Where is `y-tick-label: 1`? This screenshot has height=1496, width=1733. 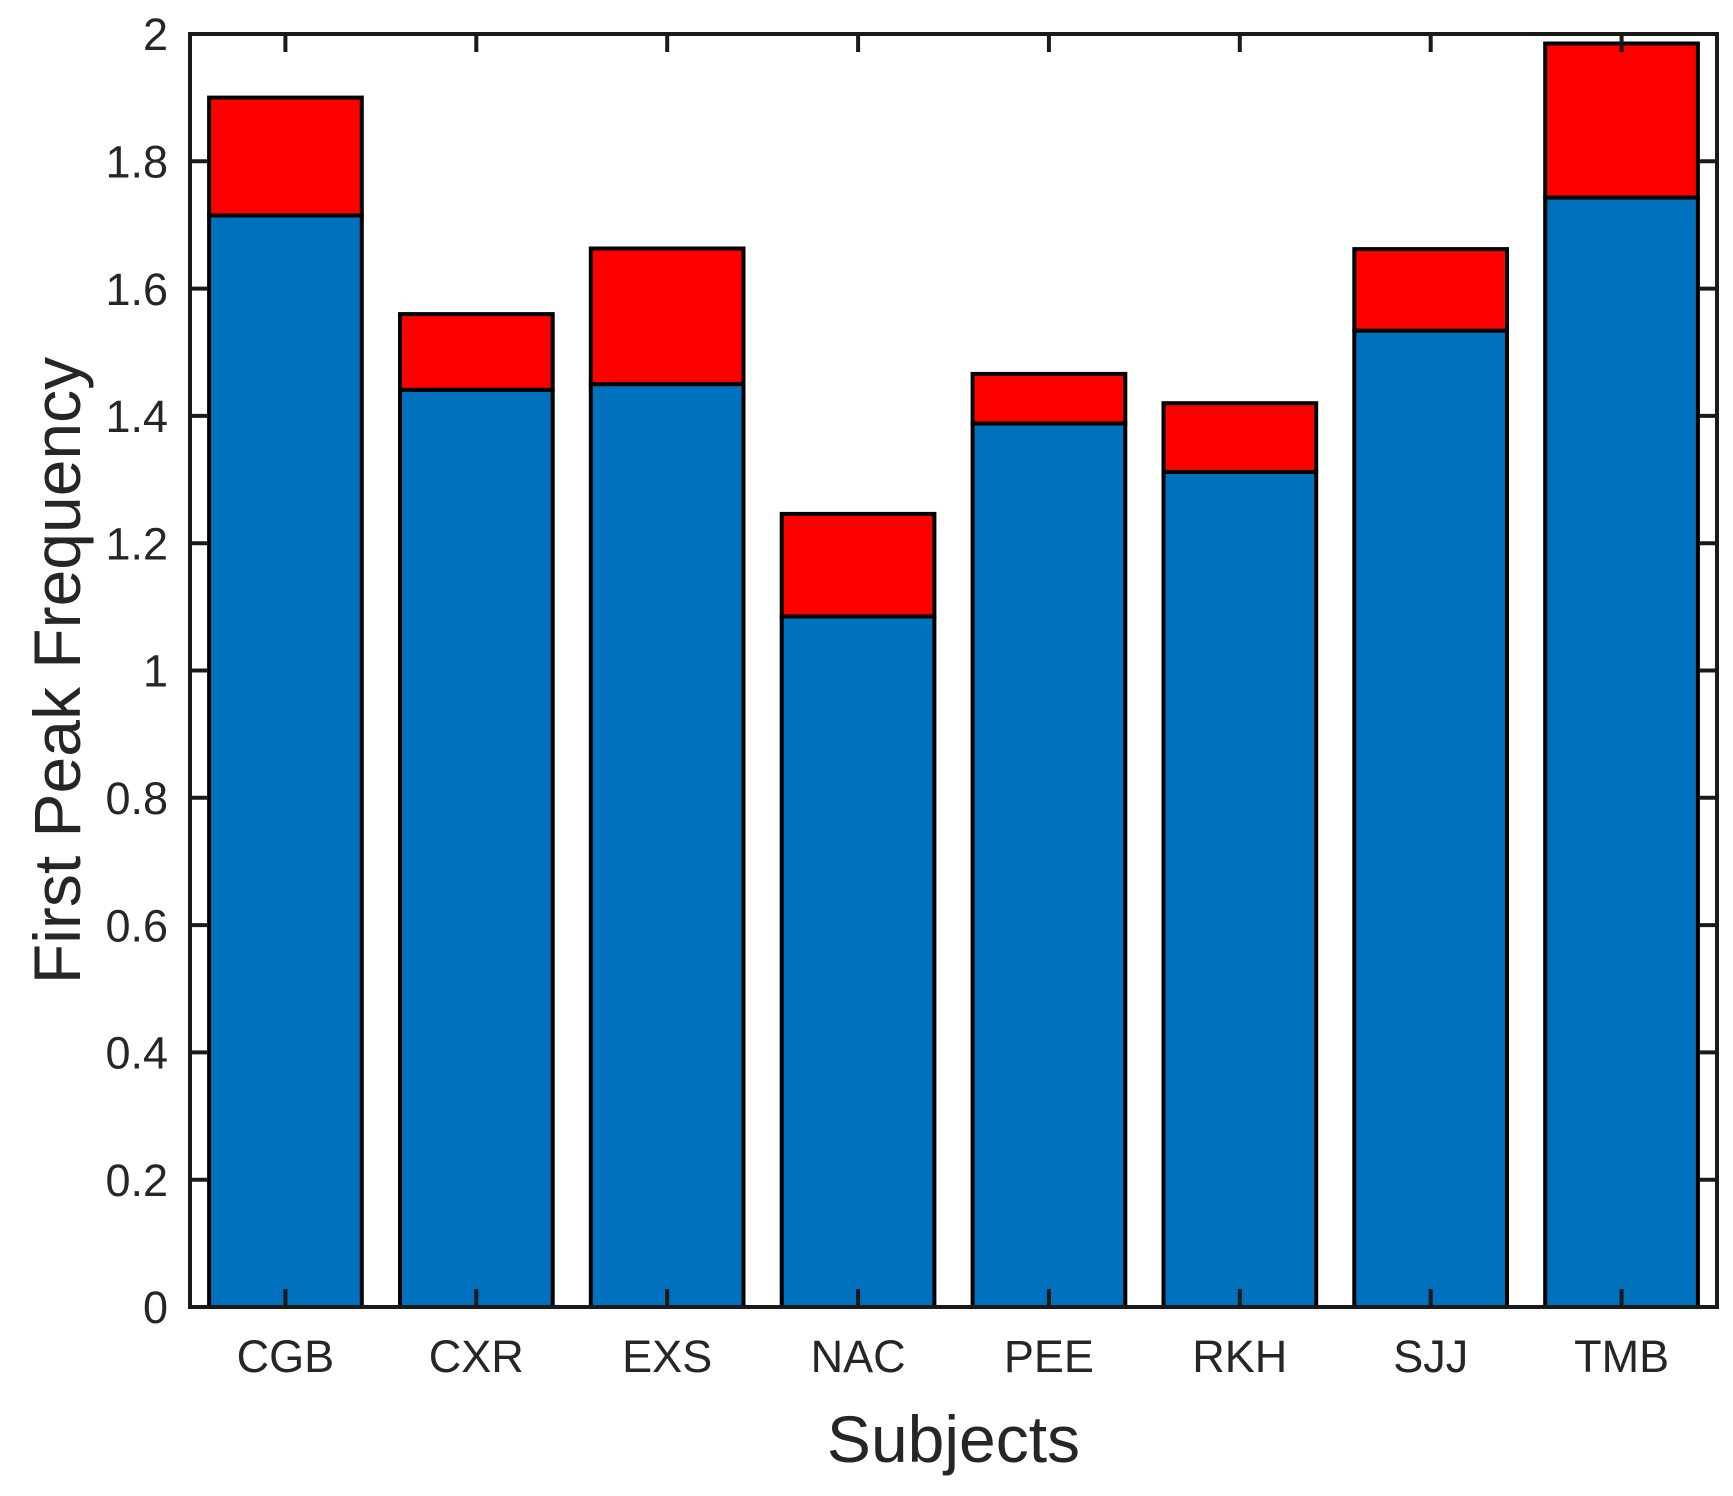
y-tick-label: 1 is located at coordinates (155, 671).